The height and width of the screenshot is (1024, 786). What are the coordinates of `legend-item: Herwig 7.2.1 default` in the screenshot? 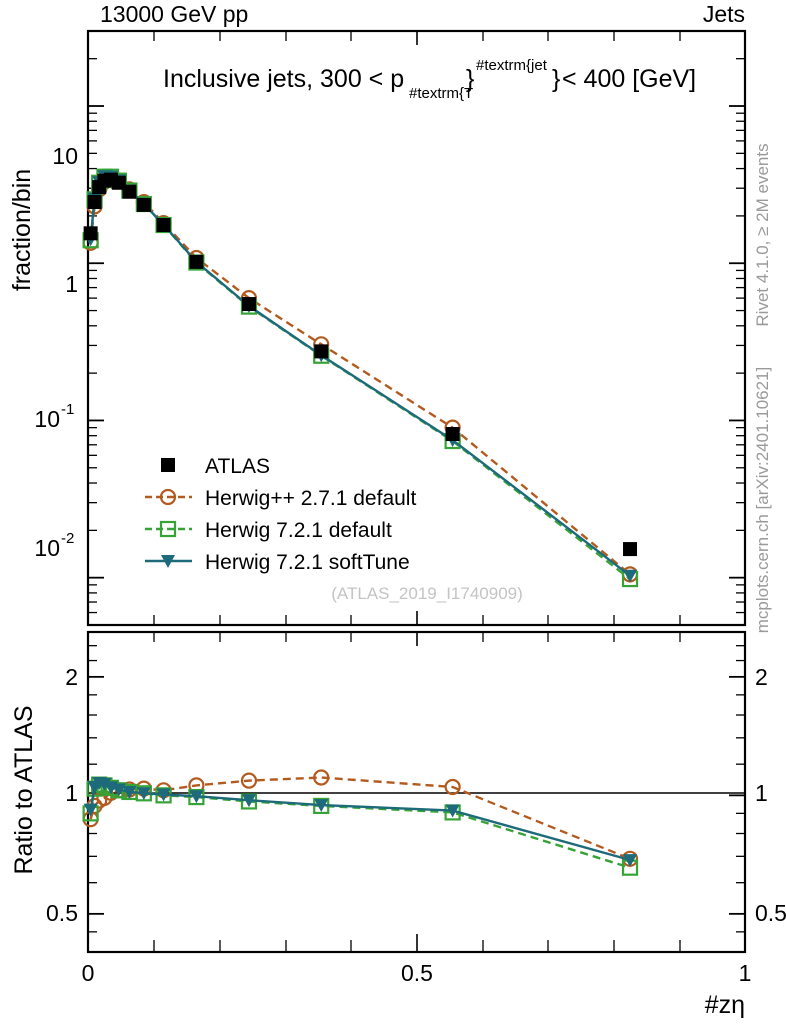 It's located at (268, 530).